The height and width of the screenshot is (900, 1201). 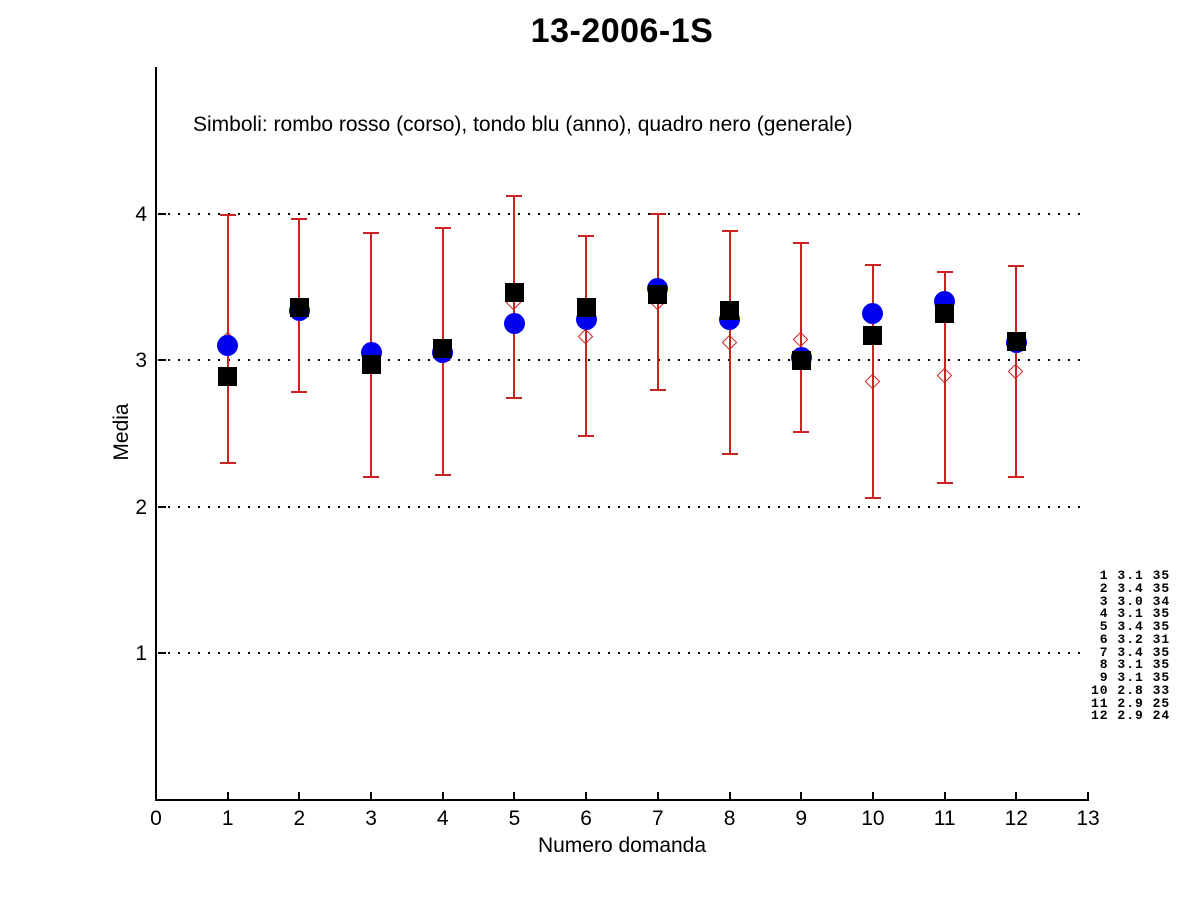 What do you see at coordinates (944, 818) in the screenshot?
I see `x-tick-label-11: 11` at bounding box center [944, 818].